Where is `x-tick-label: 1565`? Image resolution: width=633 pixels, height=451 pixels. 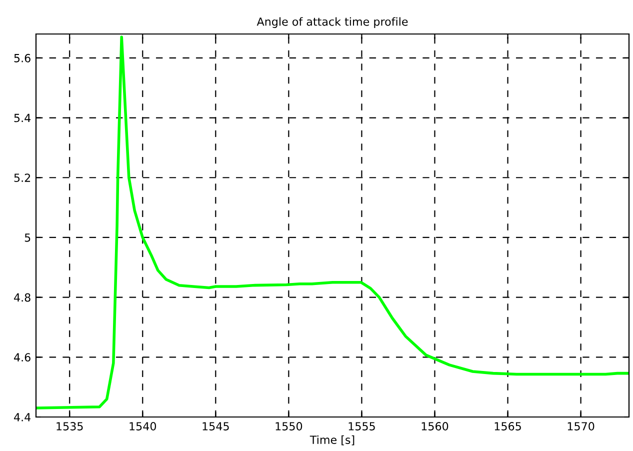
x-tick-label: 1565 is located at coordinates (507, 426).